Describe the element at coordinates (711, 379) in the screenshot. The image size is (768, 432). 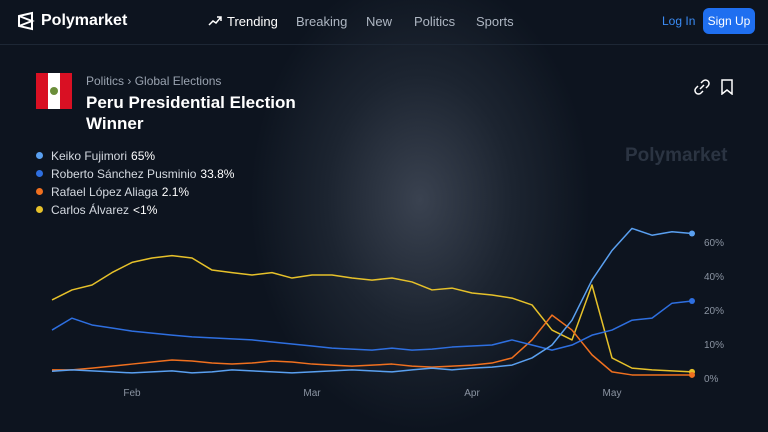
I see `y-tick-label: 0%` at that location.